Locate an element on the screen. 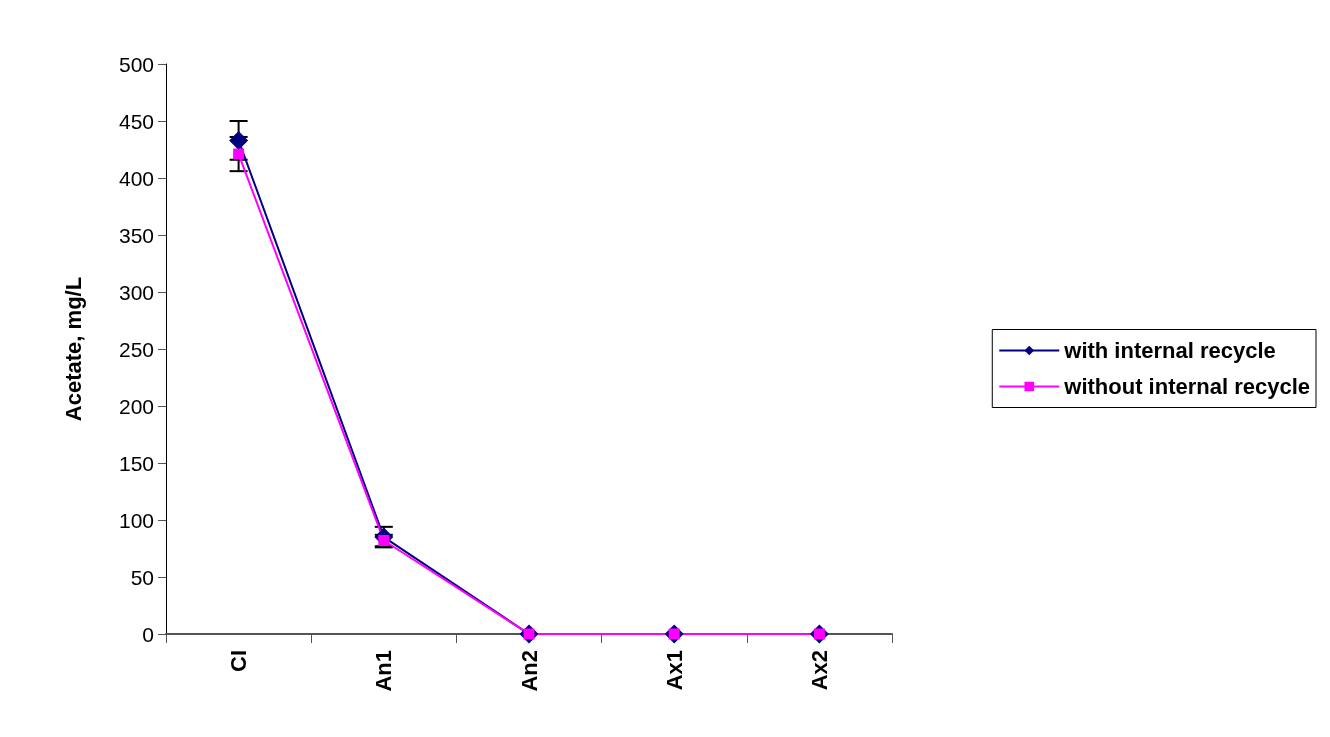 This screenshot has height=737, width=1330. y-axis-title: Acetate, mg/L is located at coordinates (73, 349).